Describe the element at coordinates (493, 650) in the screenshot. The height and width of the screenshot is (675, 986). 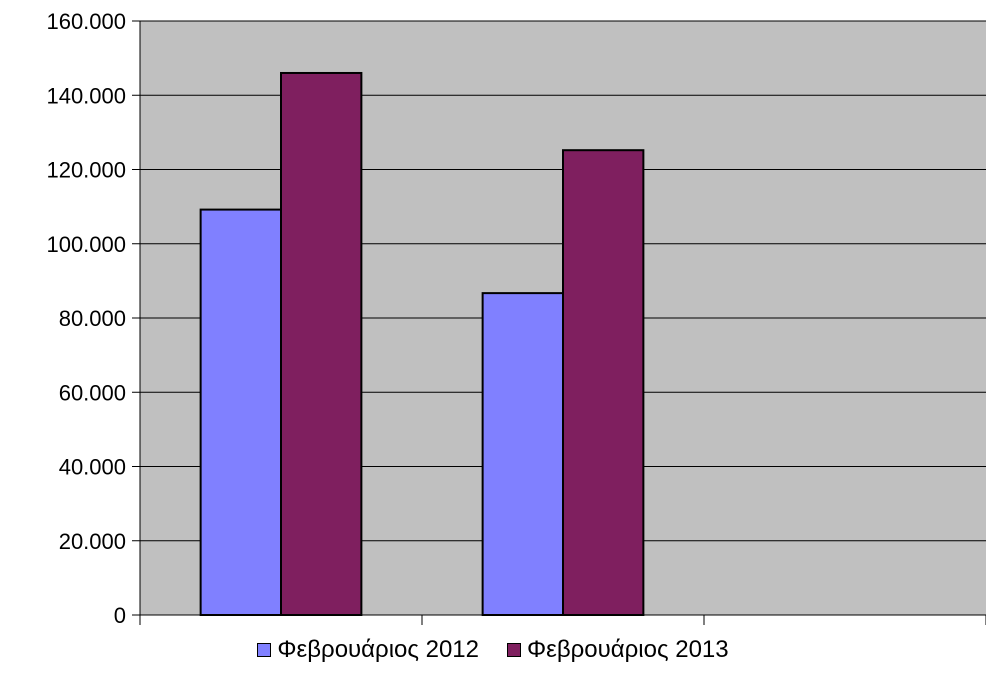
I see `legend: Φεβρουάριος 2012 Φεβρουάριος 2013` at that location.